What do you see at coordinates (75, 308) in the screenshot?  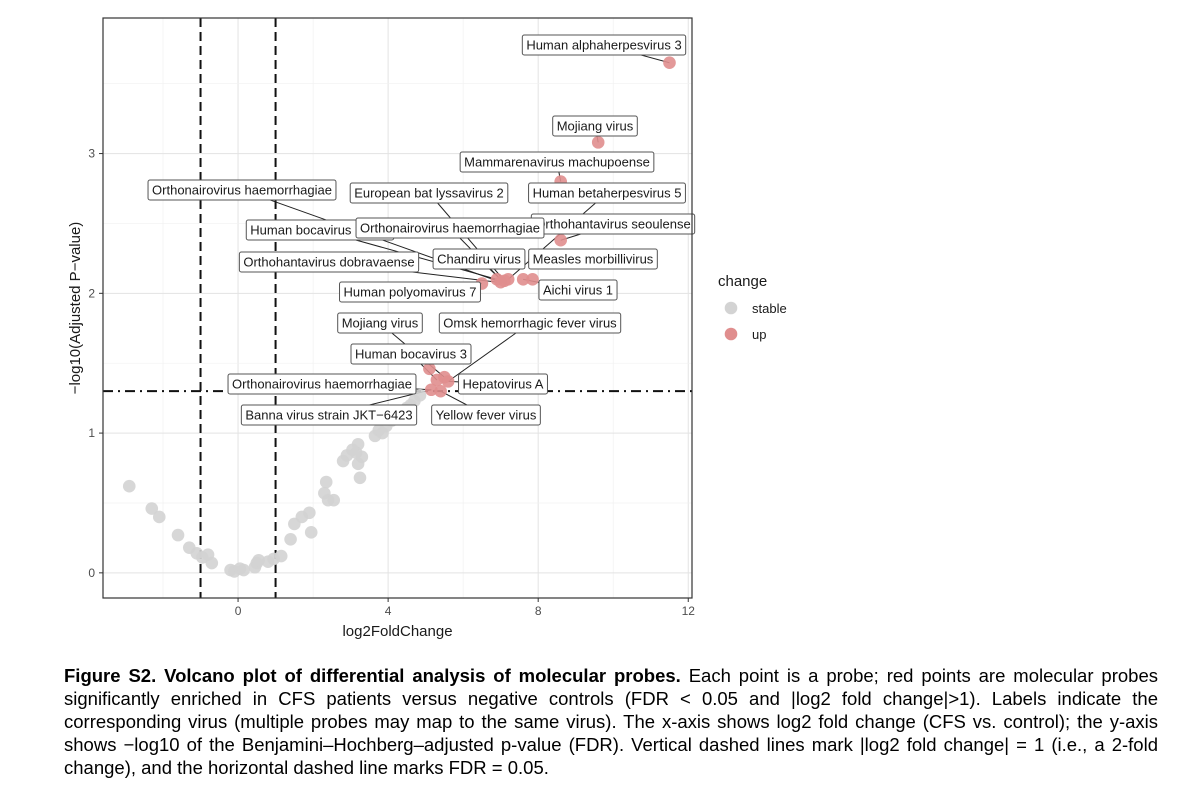 I see `y-axis-title: −log10(Adjusted P−value)` at bounding box center [75, 308].